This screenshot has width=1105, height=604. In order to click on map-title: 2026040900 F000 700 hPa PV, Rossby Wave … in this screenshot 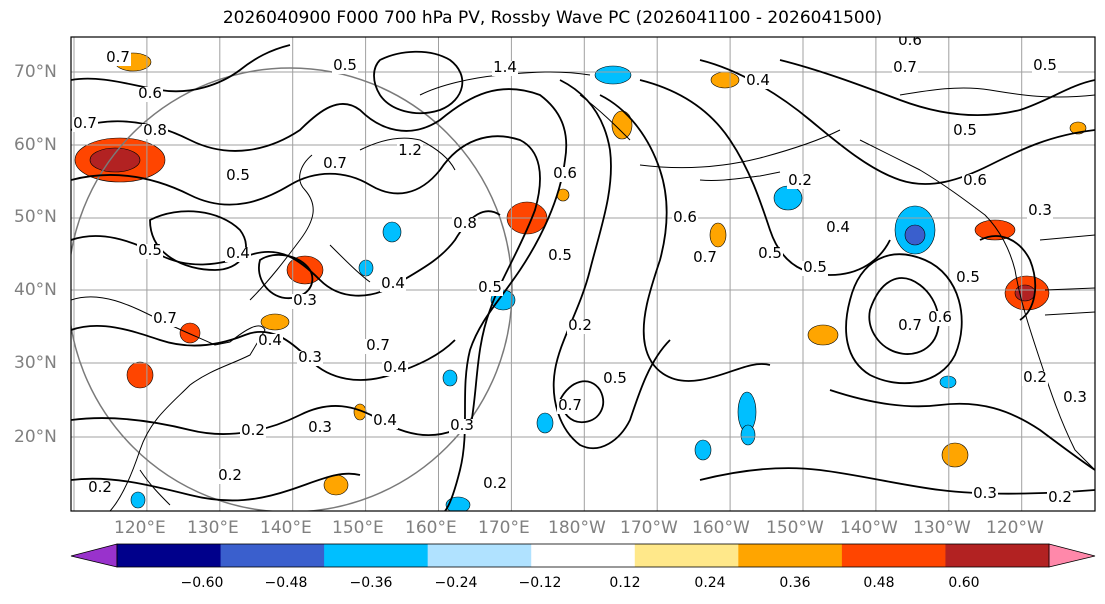, I will do `click(552, 18)`.